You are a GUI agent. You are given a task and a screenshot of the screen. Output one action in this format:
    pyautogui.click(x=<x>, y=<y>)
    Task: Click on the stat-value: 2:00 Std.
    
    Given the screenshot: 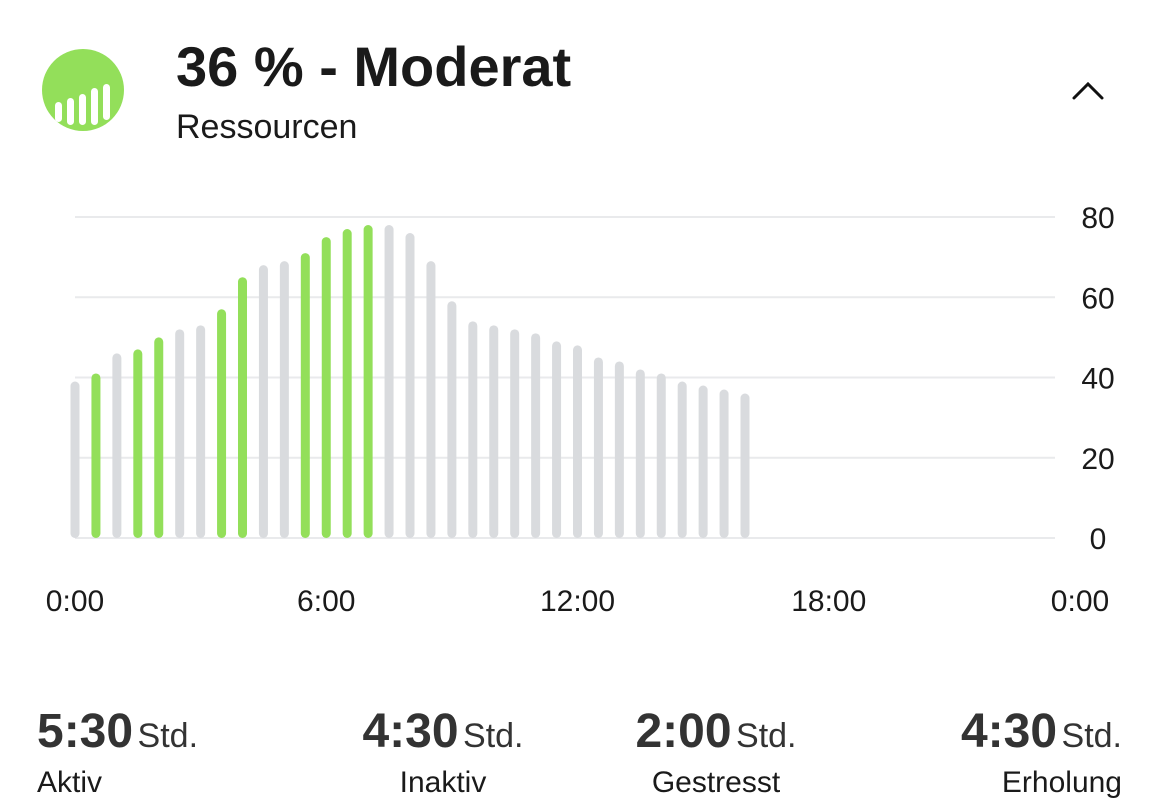 What is the action you would take?
    pyautogui.click(x=715, y=731)
    